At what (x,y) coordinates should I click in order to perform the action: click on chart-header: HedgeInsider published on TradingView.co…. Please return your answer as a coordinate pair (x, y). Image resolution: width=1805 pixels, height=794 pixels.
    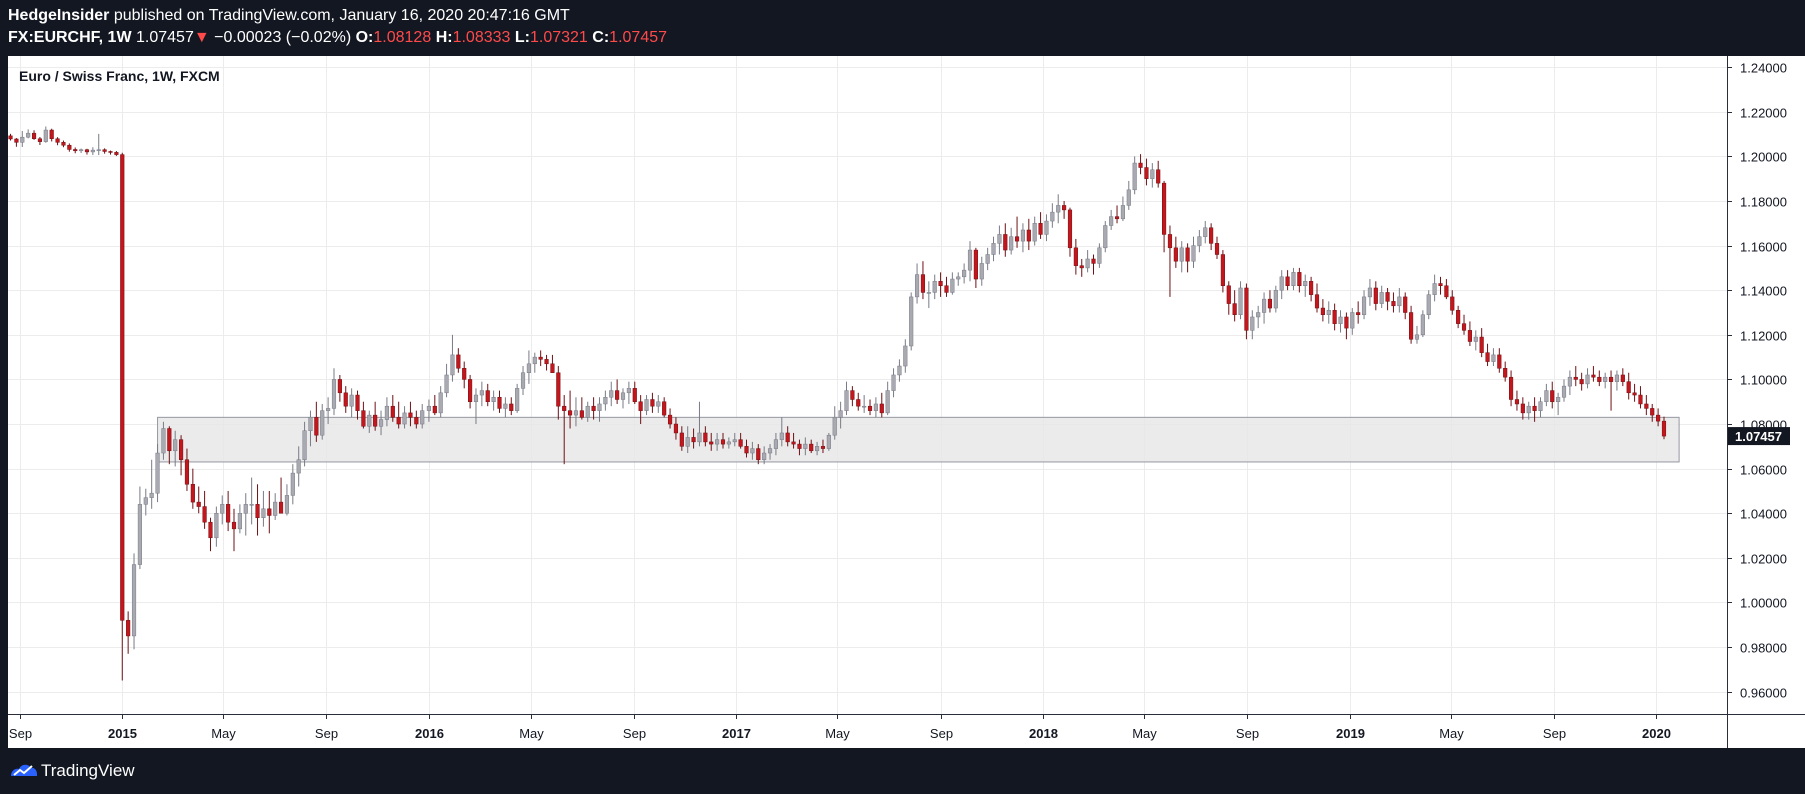
    Looking at the image, I should click on (902, 28).